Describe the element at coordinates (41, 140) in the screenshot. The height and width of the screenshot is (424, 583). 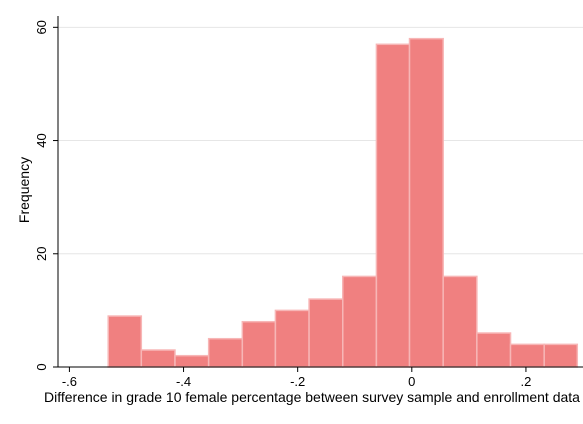
I see `y-tick-label: 40` at that location.